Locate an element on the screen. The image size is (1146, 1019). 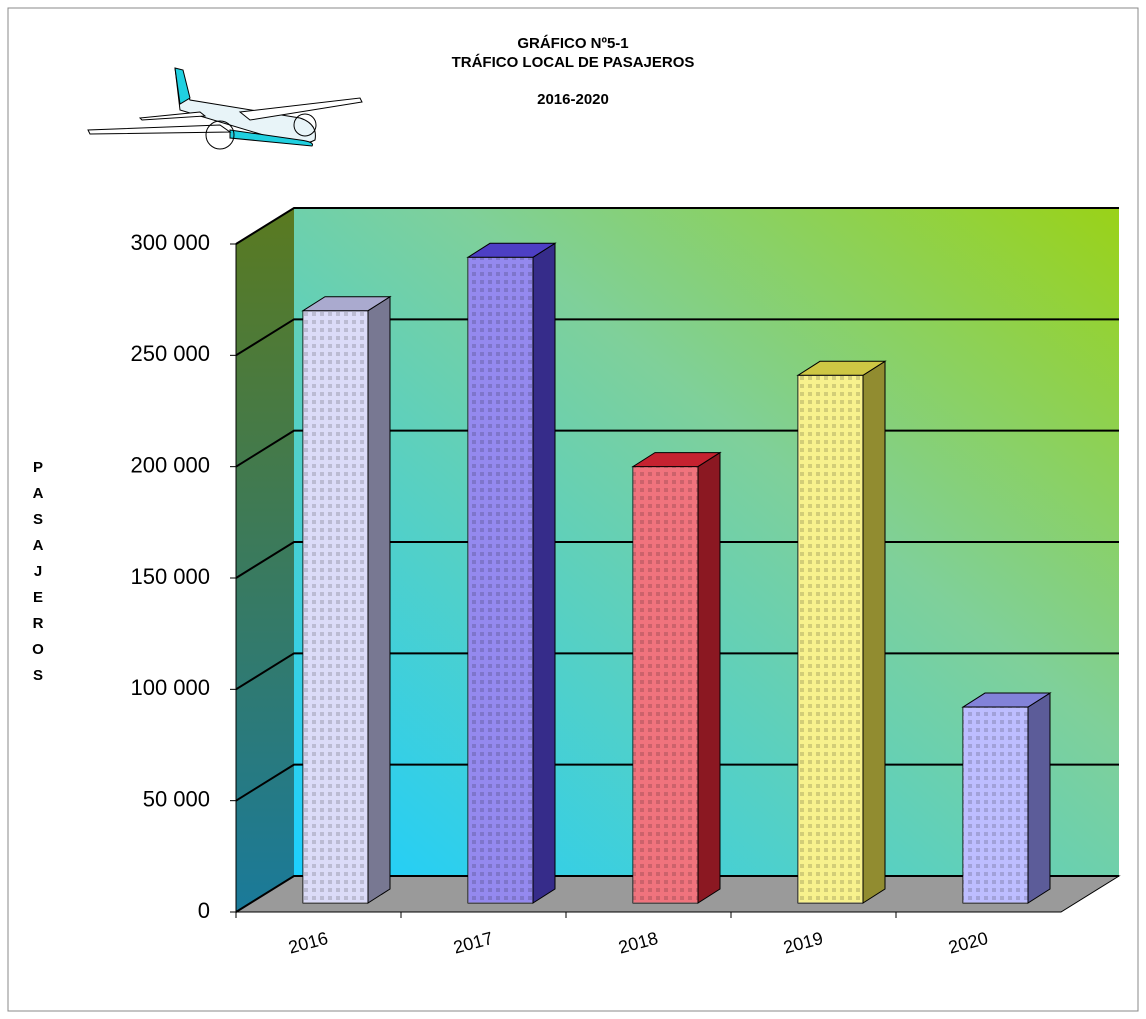
y-axis-label: O is located at coordinates (38, 649).